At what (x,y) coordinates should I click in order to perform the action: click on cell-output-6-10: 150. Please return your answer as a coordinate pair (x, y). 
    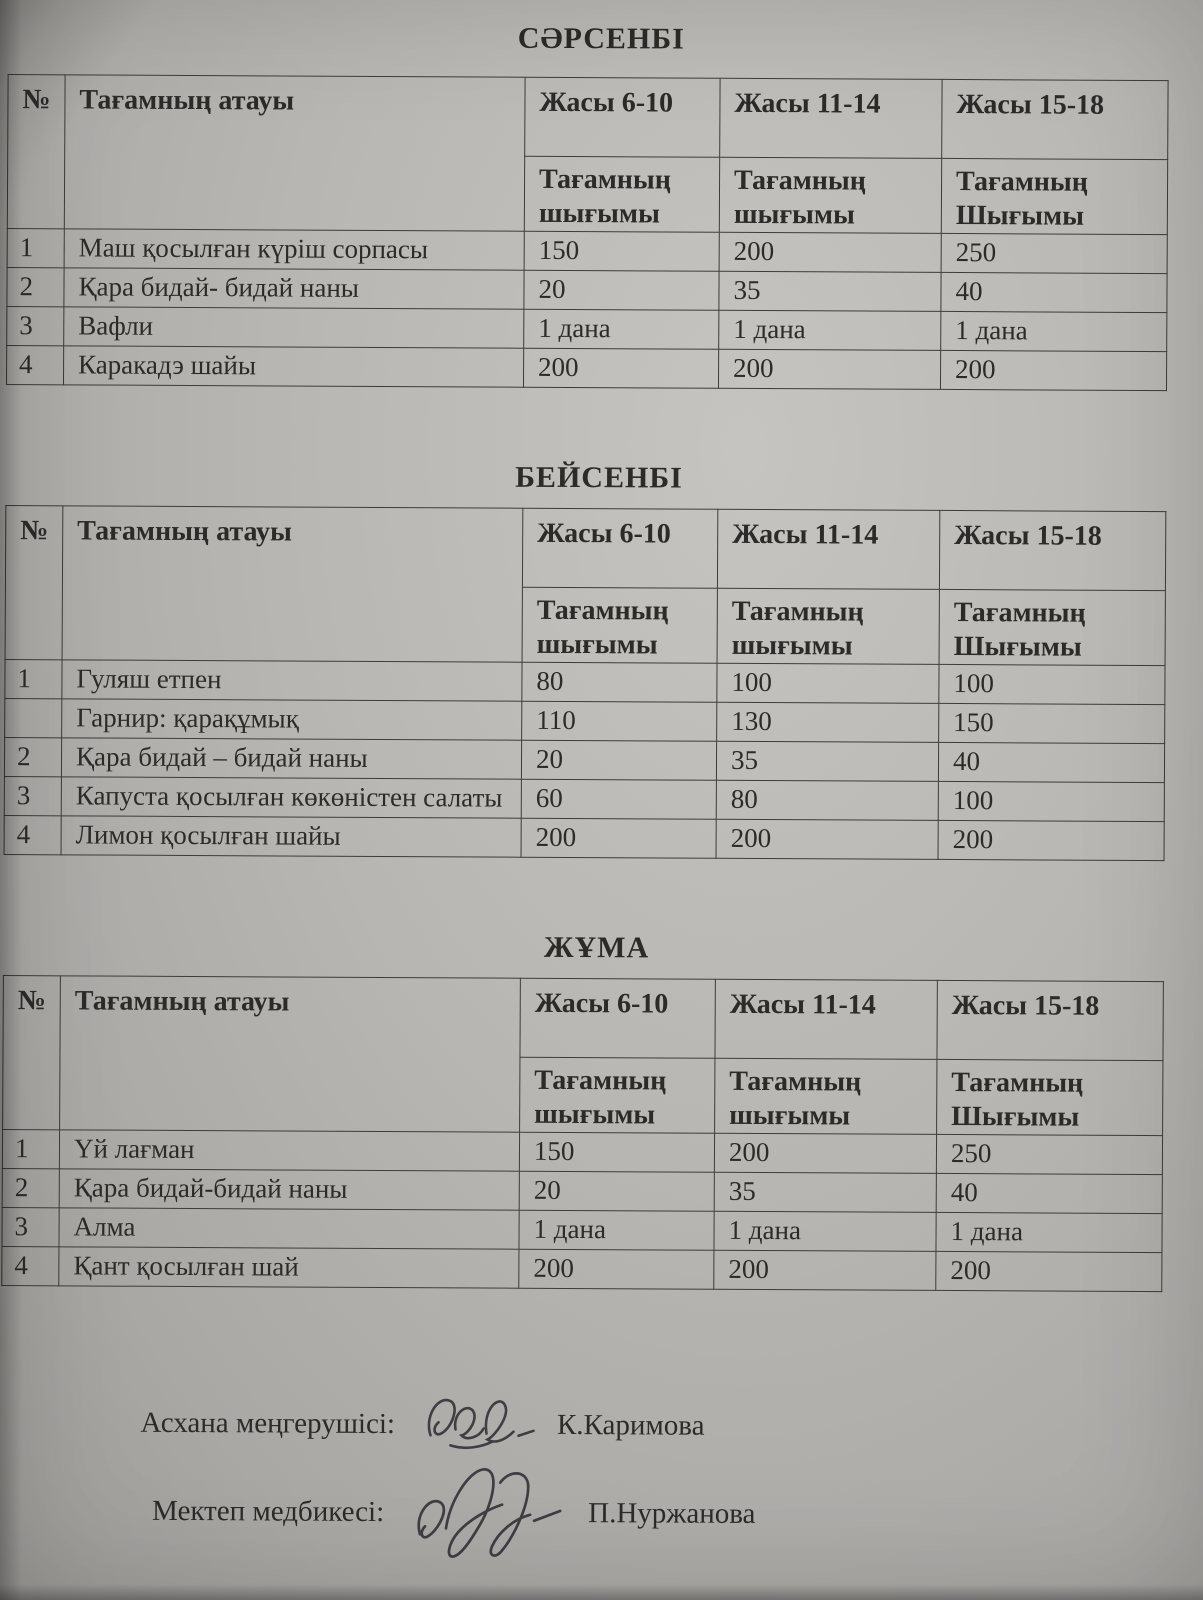
    Looking at the image, I should click on (622, 251).